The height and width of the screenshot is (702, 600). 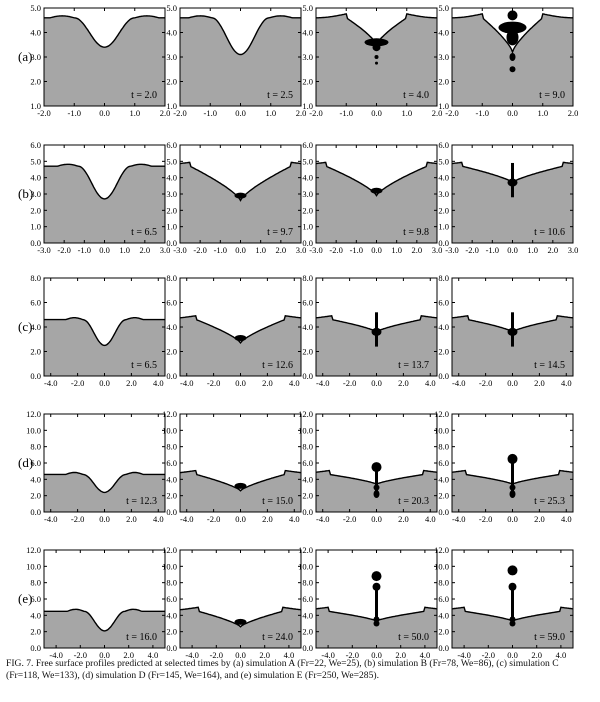 I want to click on time-label: t = 9.7, so click(x=280, y=232).